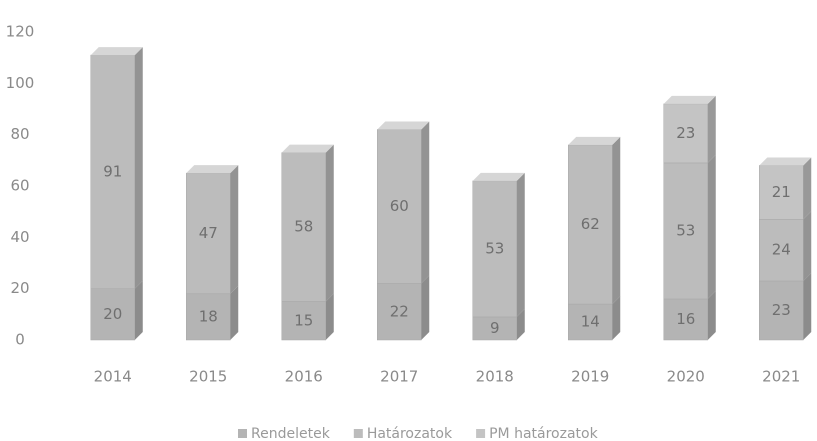  Describe the element at coordinates (19, 134) in the screenshot. I see `y-tick-label: 80` at that location.